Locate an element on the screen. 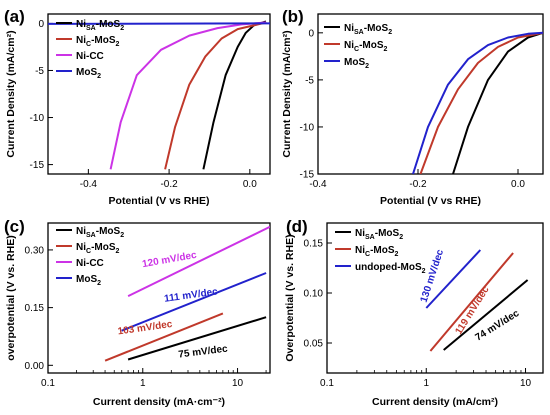  legend-label-2: undoped-MoS2 is located at coordinates (390, 268).